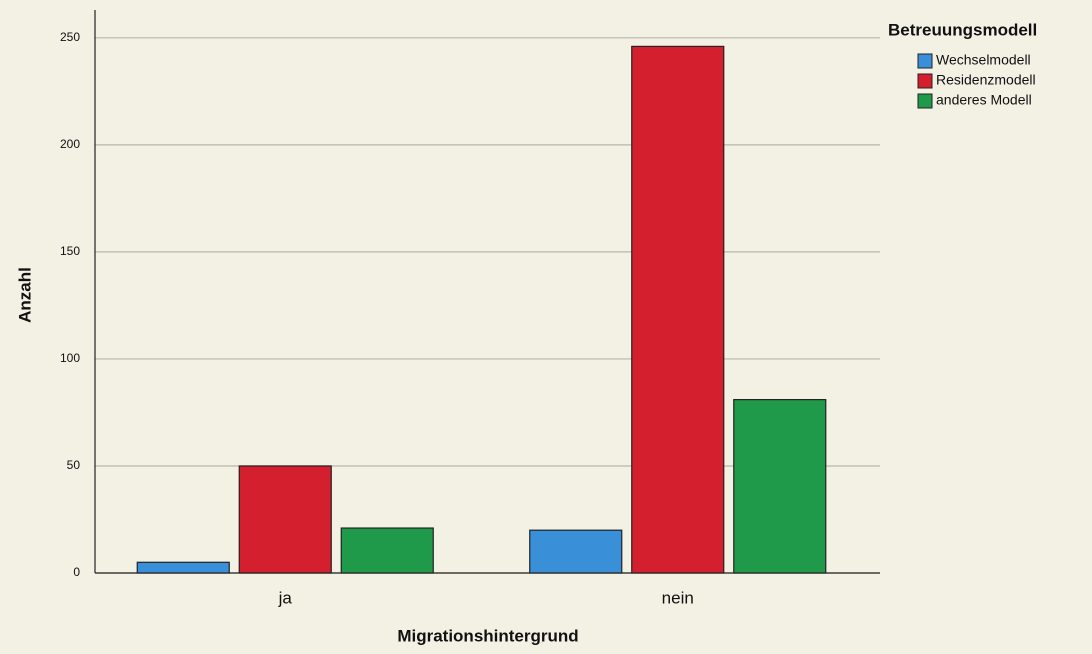 The image size is (1092, 654). I want to click on x-axis-title: Migrationshintergrund, so click(487, 635).